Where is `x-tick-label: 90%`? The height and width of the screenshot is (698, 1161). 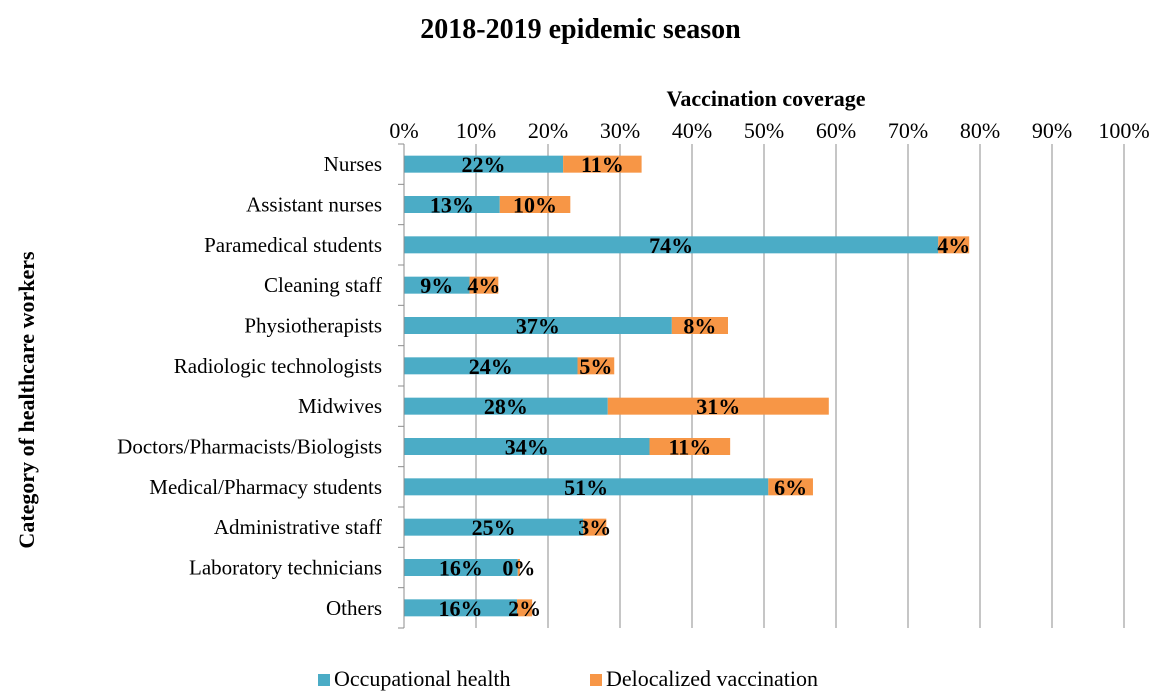
x-tick-label: 90% is located at coordinates (1052, 130).